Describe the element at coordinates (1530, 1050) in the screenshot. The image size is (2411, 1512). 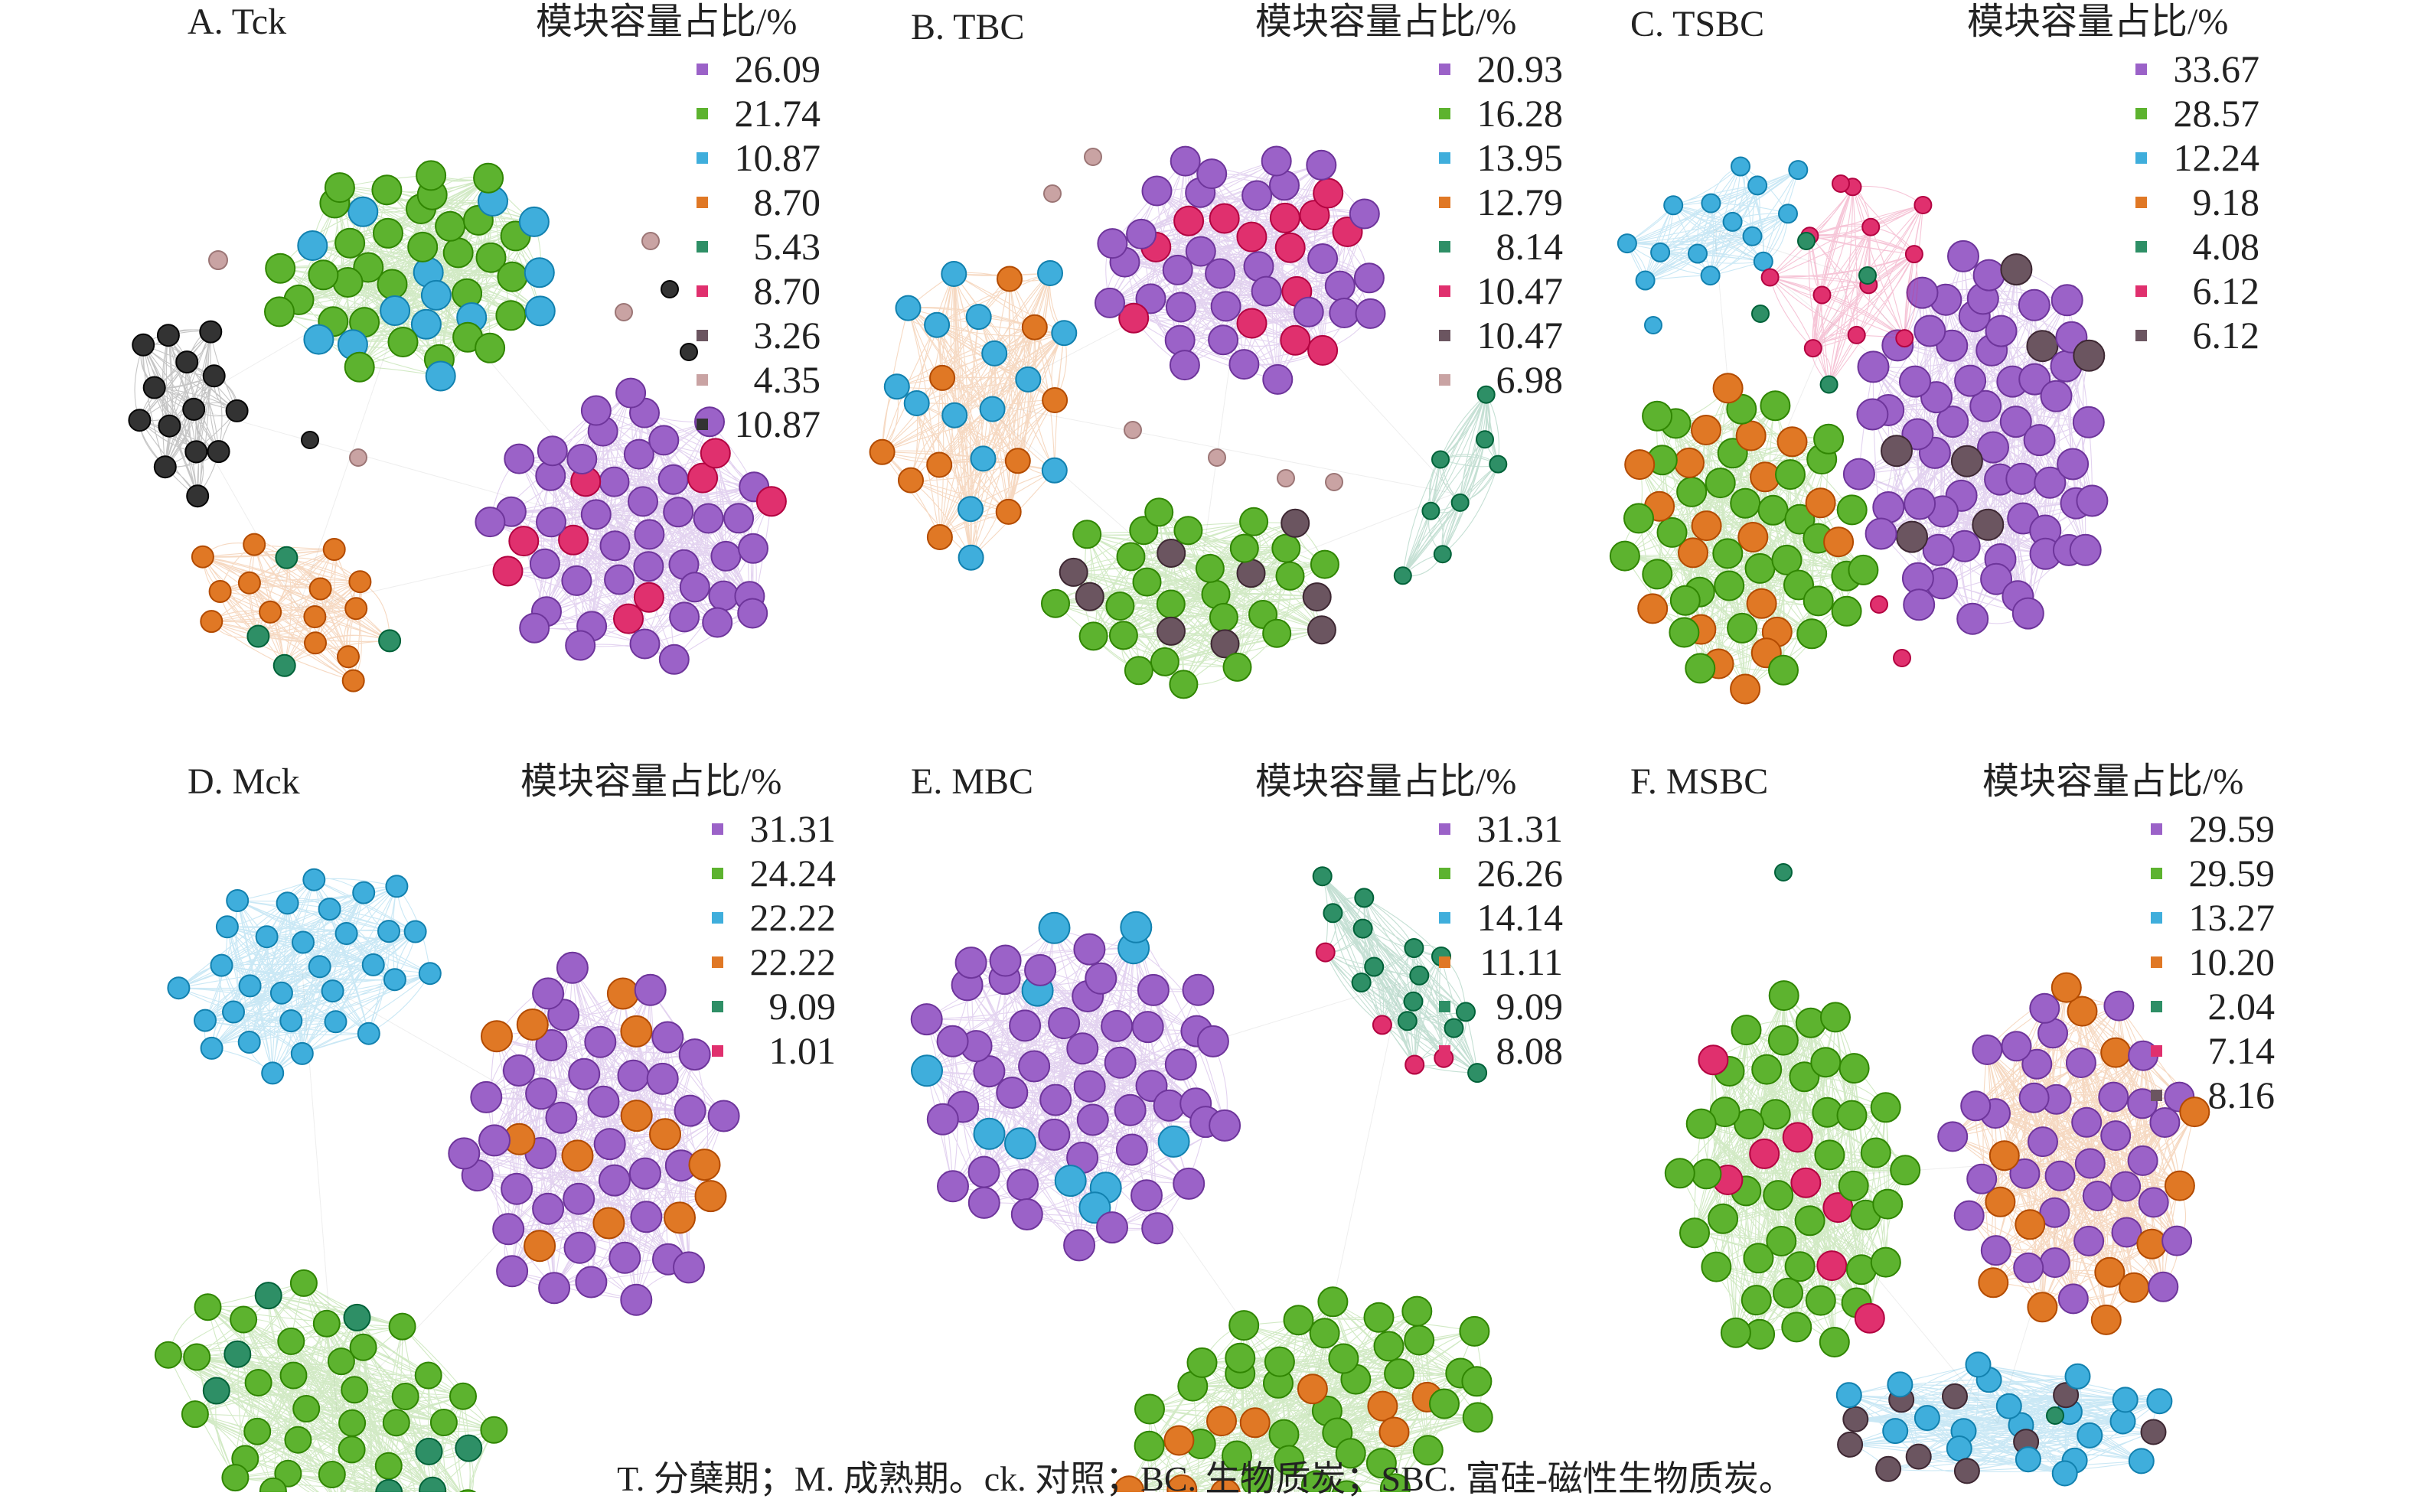
I see `legend-value: 8.08` at that location.